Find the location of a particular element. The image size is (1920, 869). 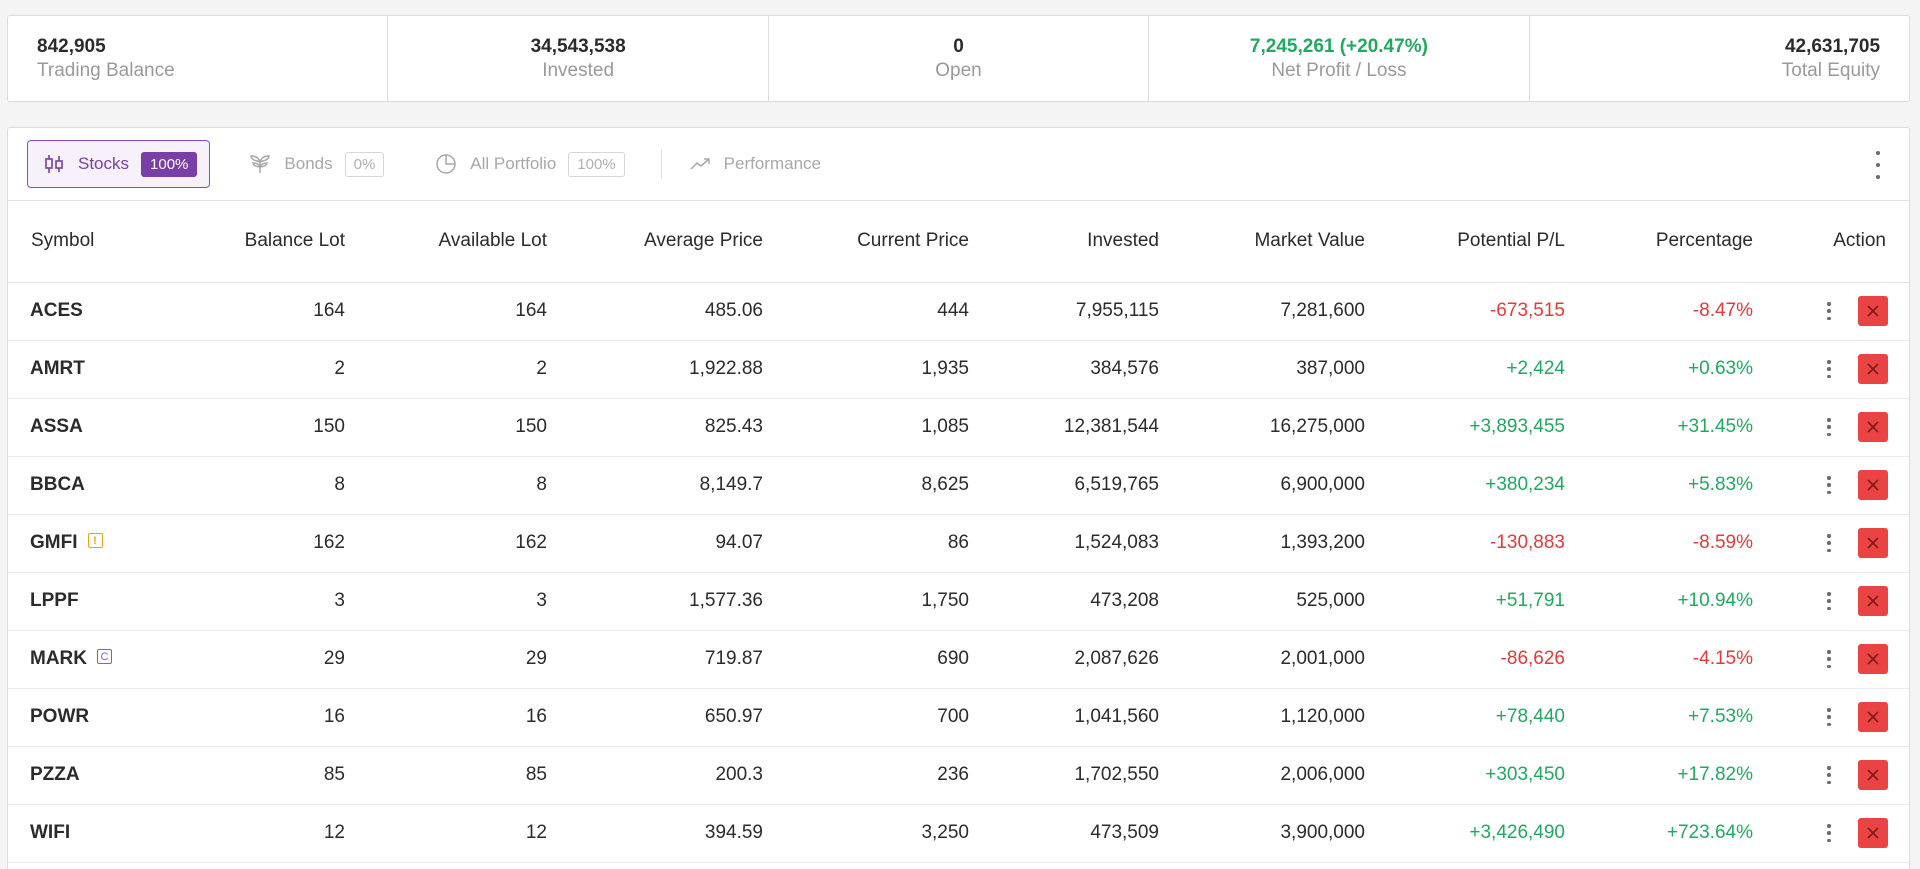

cell-current-price: 86 is located at coordinates (866, 543).